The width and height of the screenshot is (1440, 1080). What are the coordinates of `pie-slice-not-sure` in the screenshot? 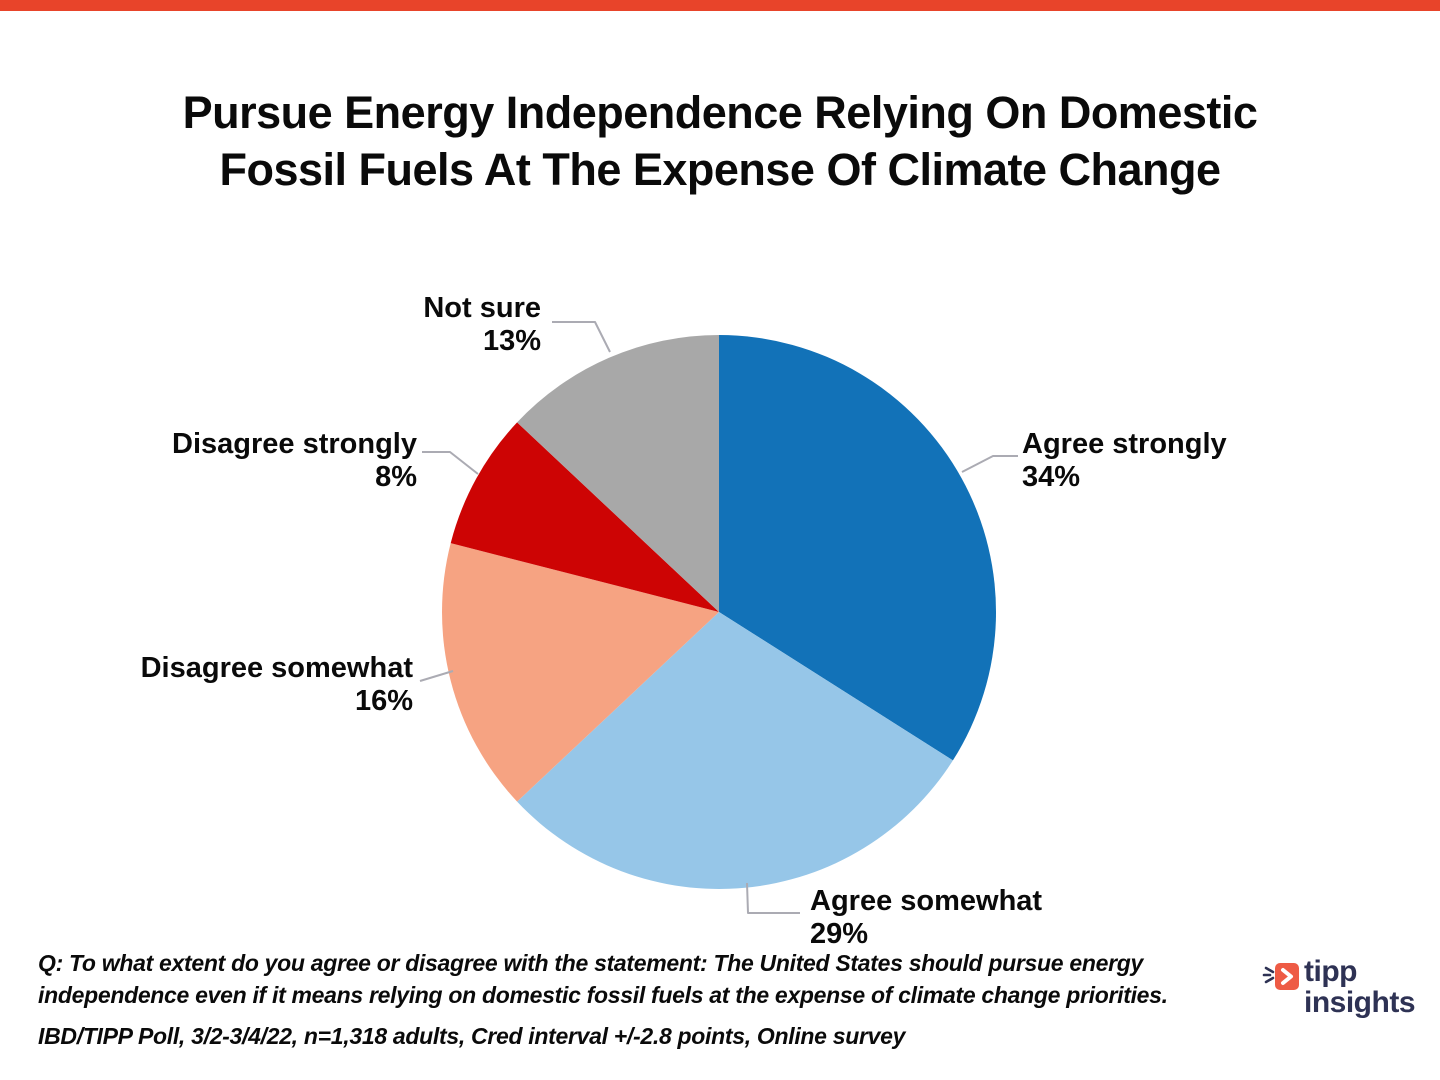 It's located at (618, 473).